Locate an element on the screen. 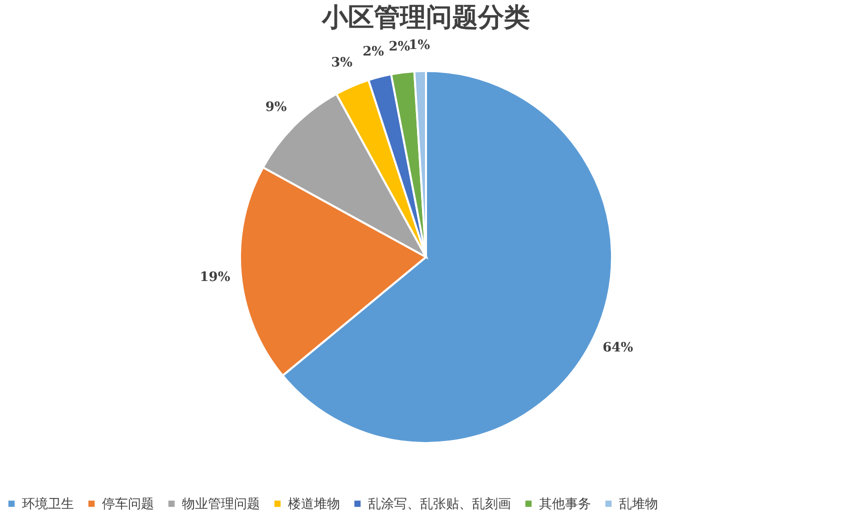 The height and width of the screenshot is (516, 852). data-label: 19% is located at coordinates (215, 277).